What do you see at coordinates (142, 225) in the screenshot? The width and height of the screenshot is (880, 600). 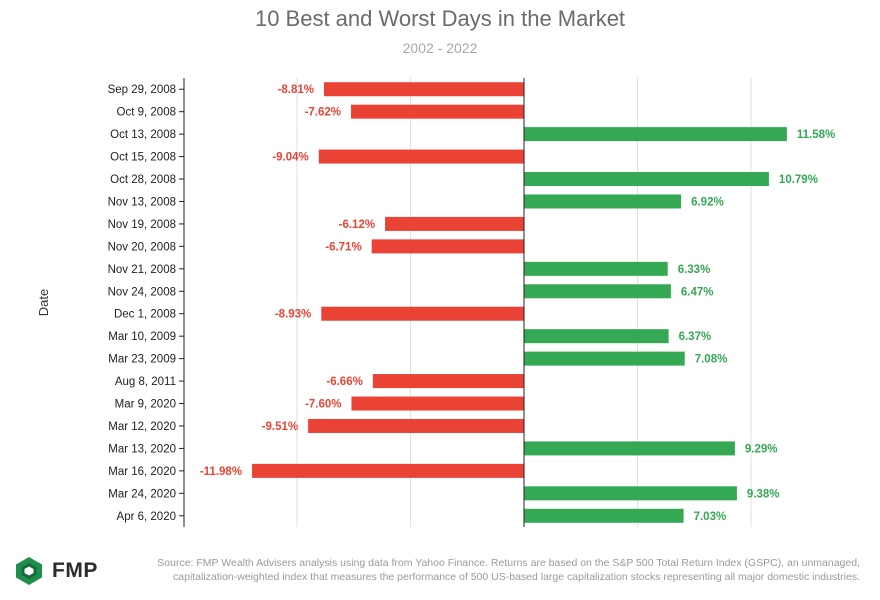 I see `y-tick-label-7: Nov 19, 2008` at bounding box center [142, 225].